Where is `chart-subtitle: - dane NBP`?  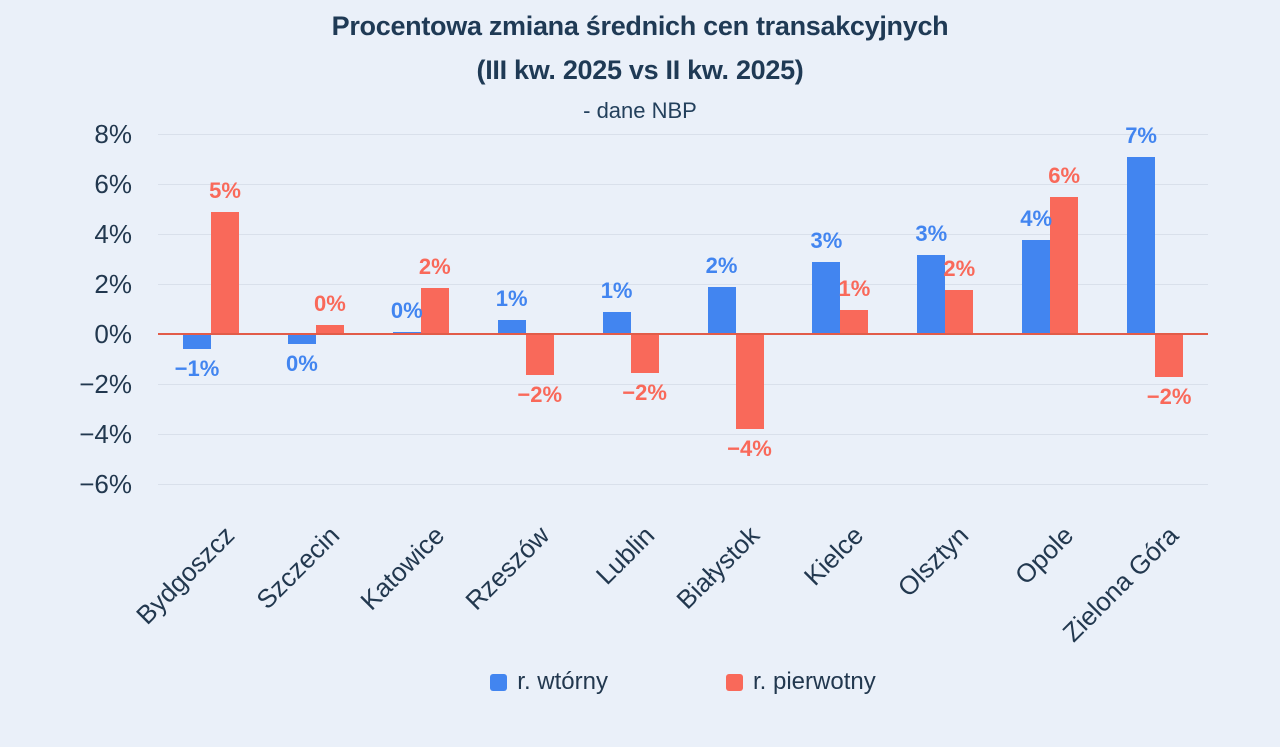 chart-subtitle: - dane NBP is located at coordinates (640, 110).